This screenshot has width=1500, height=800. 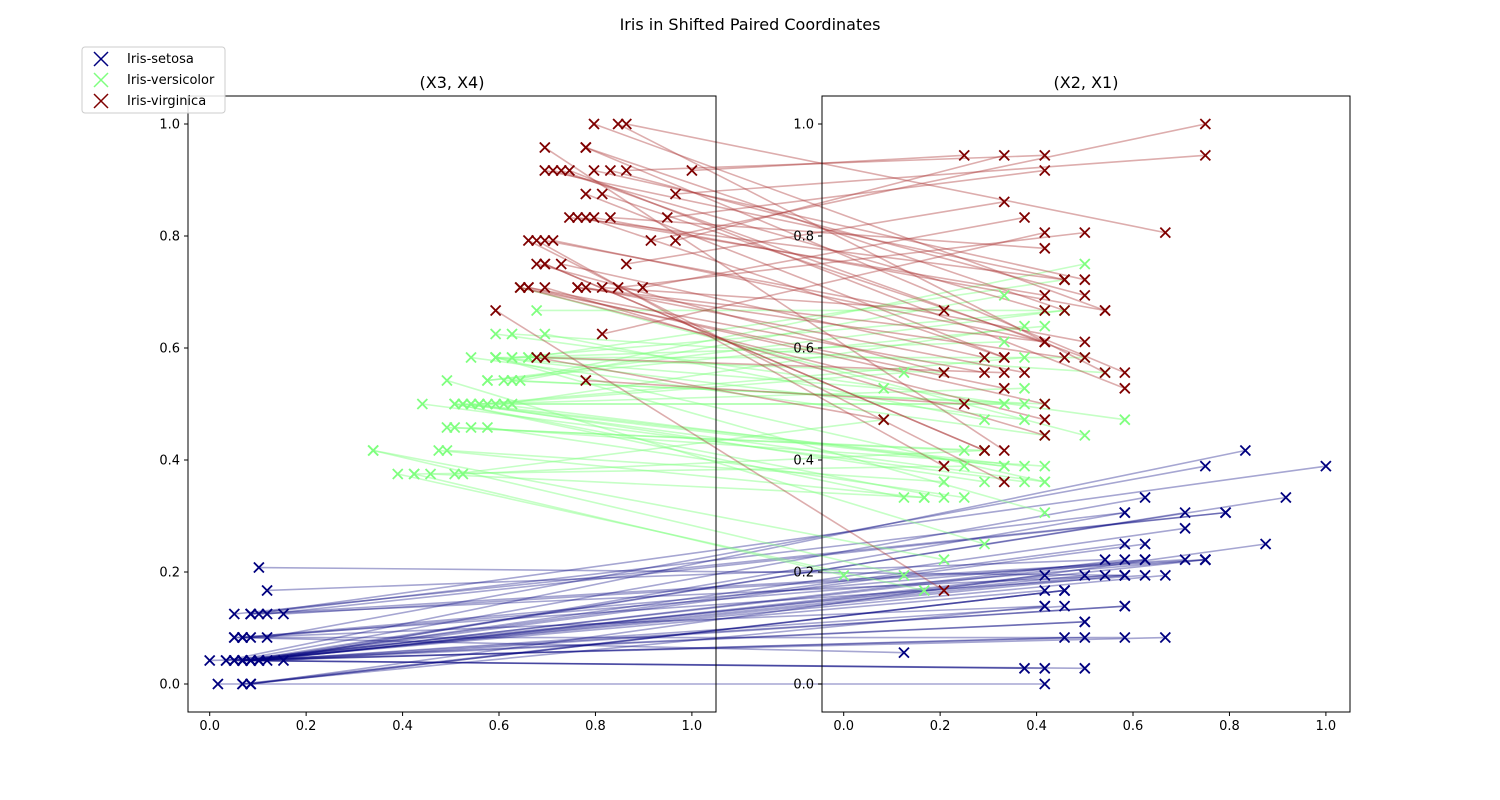 What do you see at coordinates (692, 726) in the screenshot?
I see `x-tick-label: 1.0` at bounding box center [692, 726].